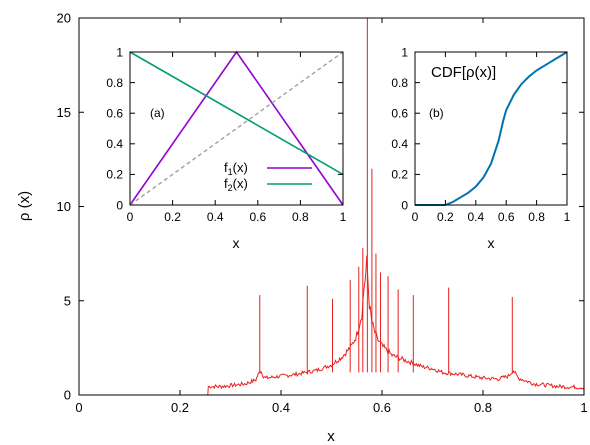 This screenshot has height=445, width=590. I want to click on inset-a-frame, so click(236, 128).